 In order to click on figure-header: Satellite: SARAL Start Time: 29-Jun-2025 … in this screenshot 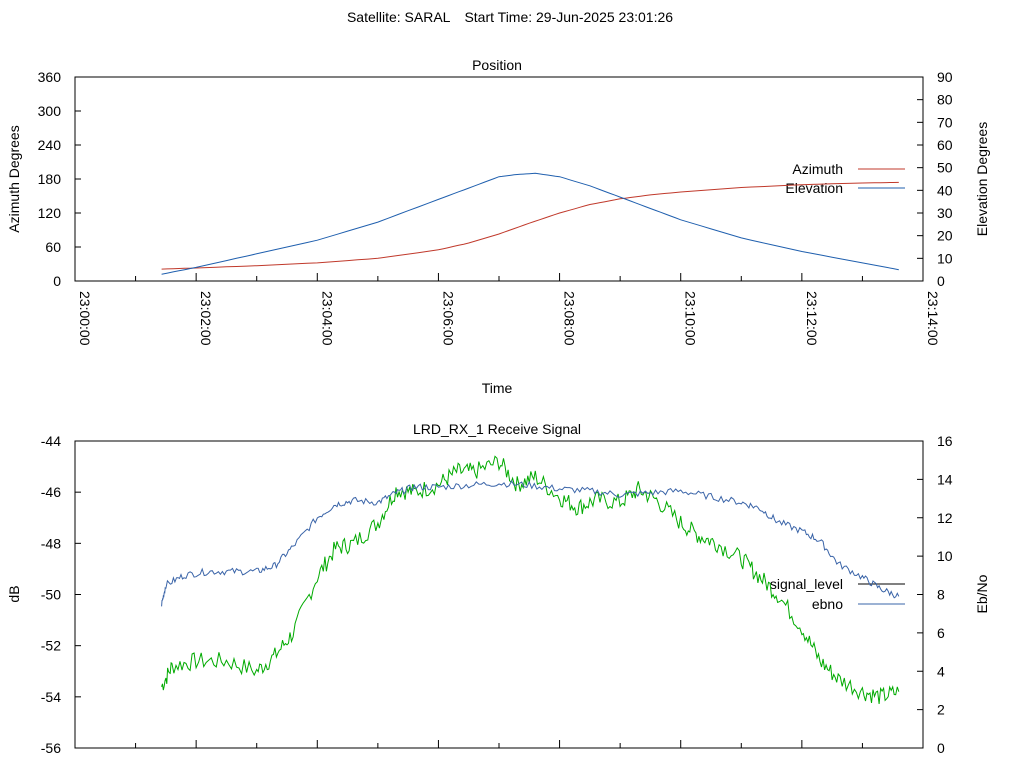, I will do `click(510, 17)`.